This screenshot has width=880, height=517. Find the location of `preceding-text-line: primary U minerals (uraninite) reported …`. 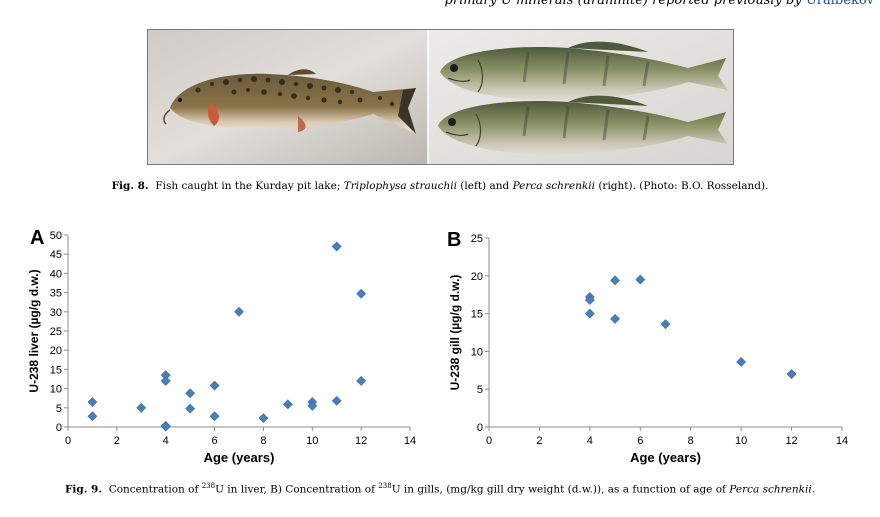

preceding-text-line: primary U minerals (uraninite) reported … is located at coordinates (659, 4).